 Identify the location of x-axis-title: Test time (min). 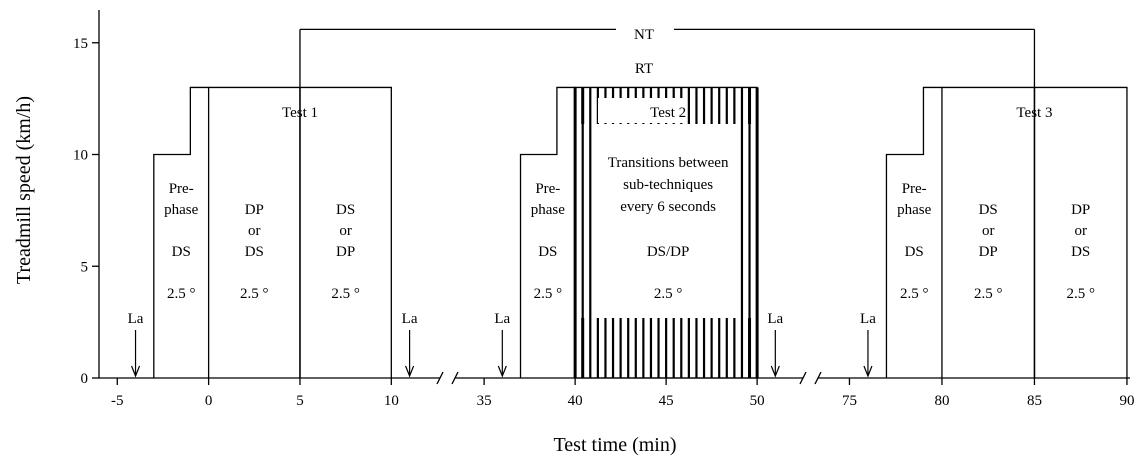
(614, 445).